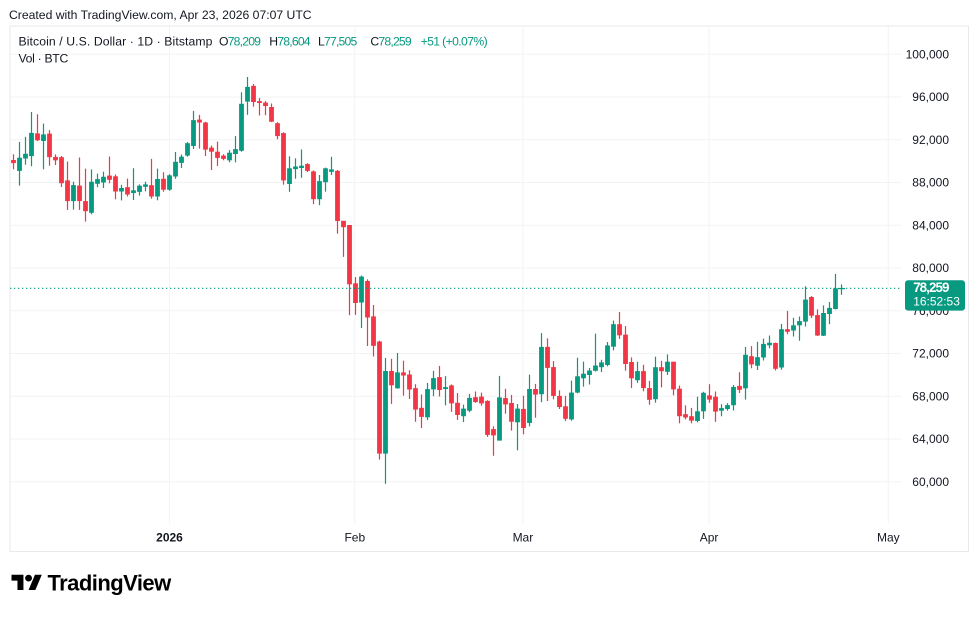 The image size is (980, 618). Describe the element at coordinates (290, 42) in the screenshot. I see `svg-text: H78,604` at that location.